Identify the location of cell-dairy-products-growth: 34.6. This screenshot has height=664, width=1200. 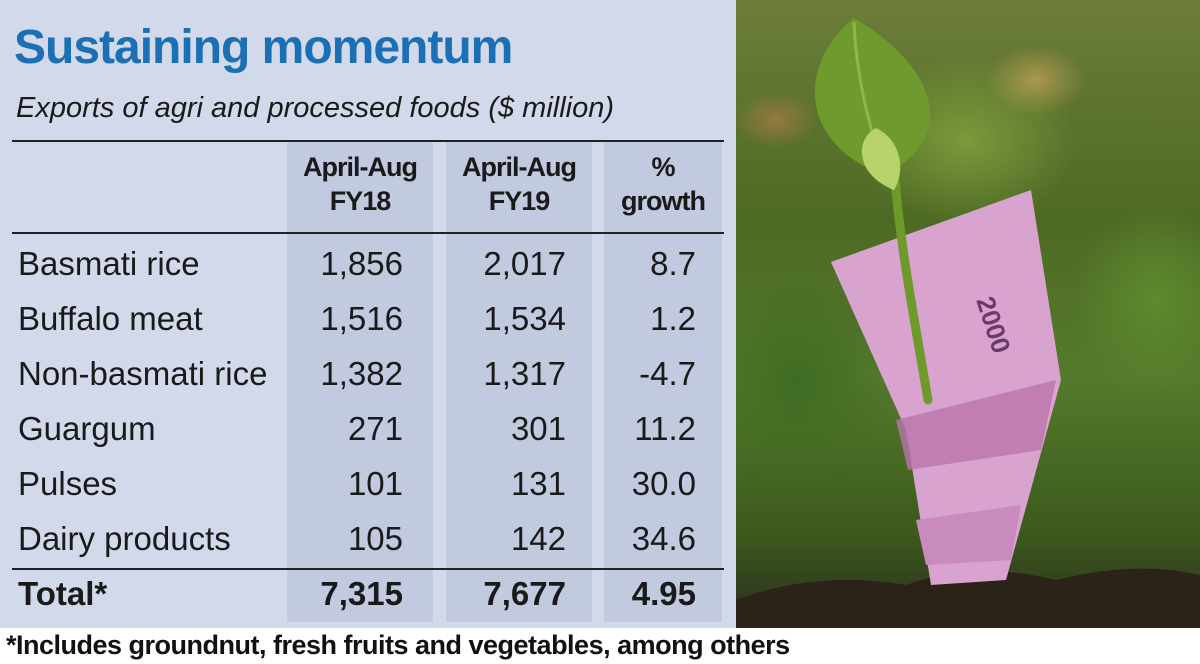
(663, 538).